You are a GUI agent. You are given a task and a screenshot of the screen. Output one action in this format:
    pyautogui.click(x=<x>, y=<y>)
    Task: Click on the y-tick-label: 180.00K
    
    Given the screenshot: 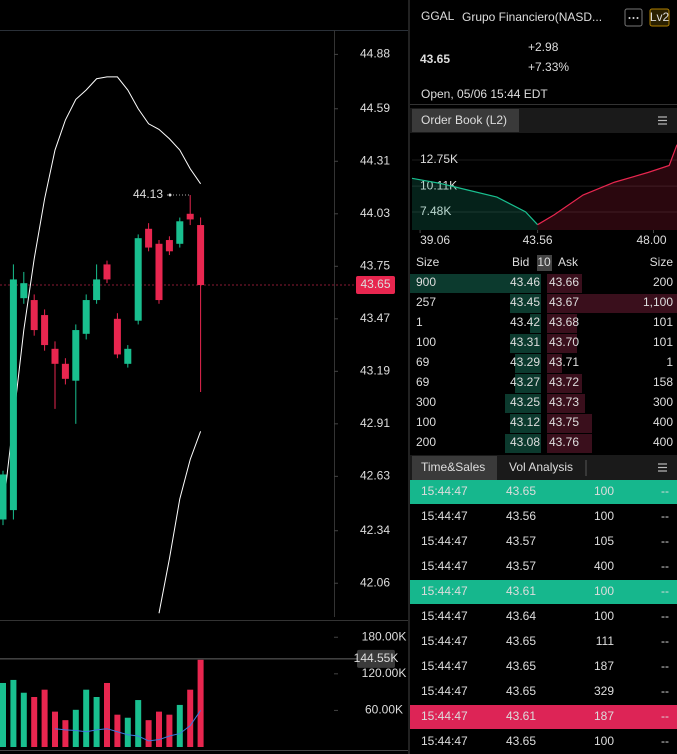 What is the action you would take?
    pyautogui.click(x=384, y=636)
    